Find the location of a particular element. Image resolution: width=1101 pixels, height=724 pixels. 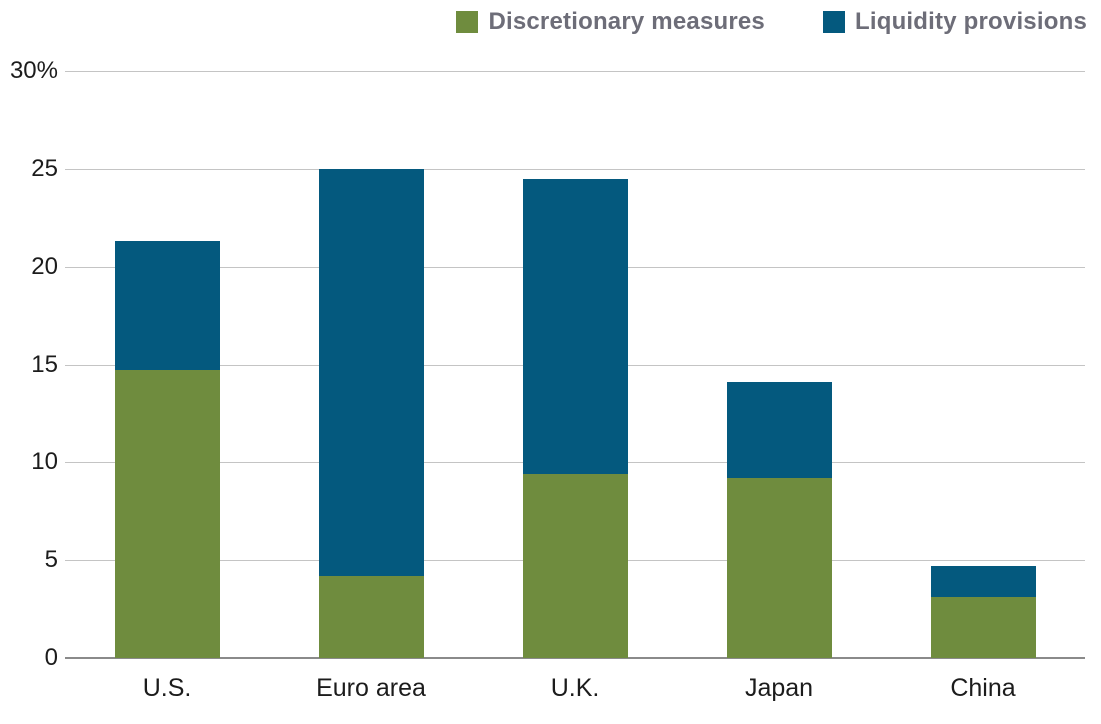

bar-segment-liquidity-u-k- is located at coordinates (575, 326).